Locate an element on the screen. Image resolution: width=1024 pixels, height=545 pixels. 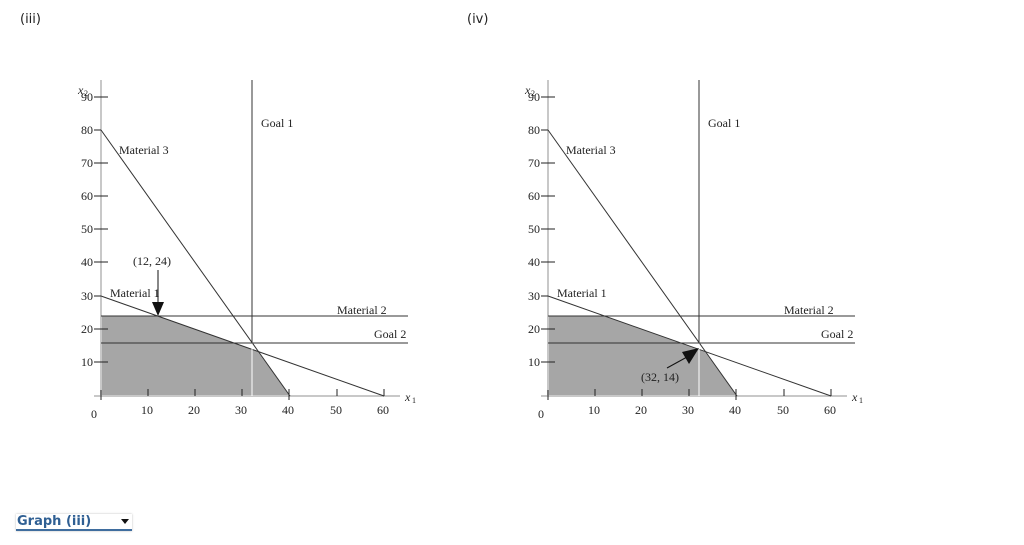
panel-label-iii: (iii) is located at coordinates (30, 19).